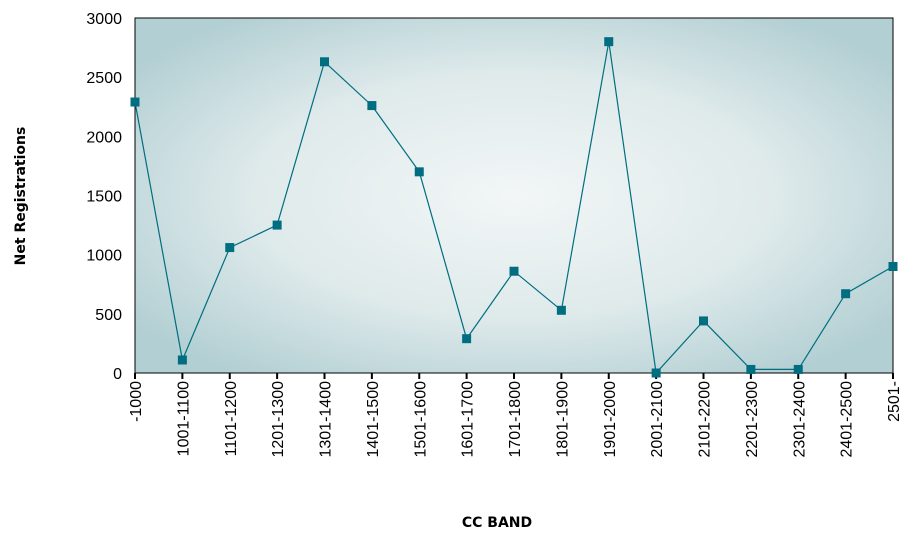  I want to click on x-tick-label: 2401-2500, so click(847, 419).